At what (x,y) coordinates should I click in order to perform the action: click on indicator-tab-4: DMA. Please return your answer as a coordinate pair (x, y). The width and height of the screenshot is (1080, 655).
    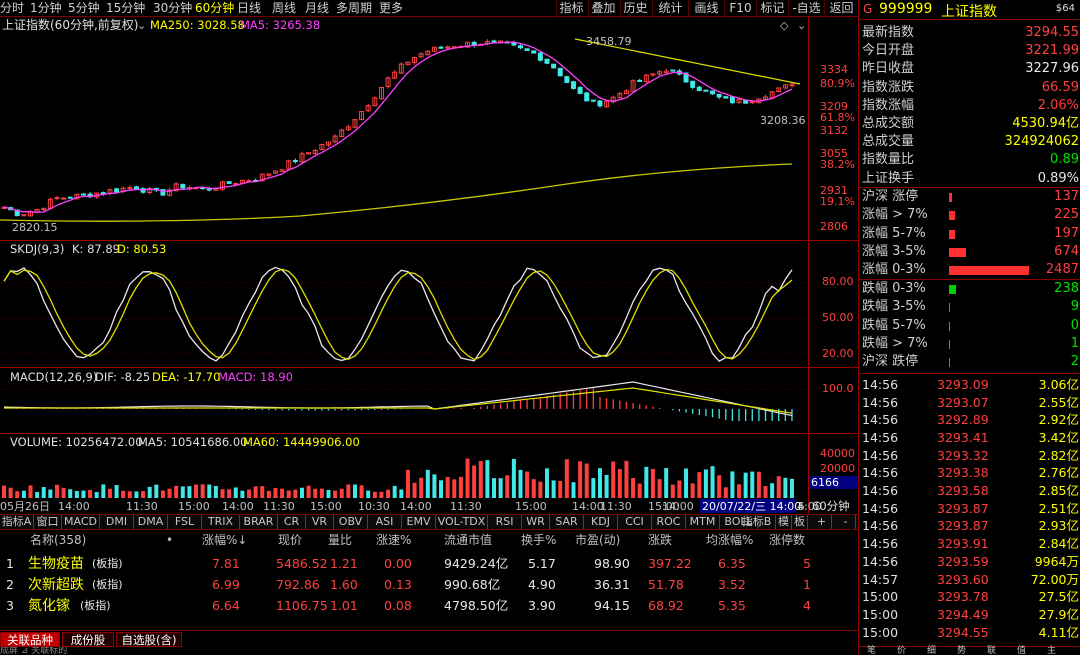
    Looking at the image, I should click on (151, 522).